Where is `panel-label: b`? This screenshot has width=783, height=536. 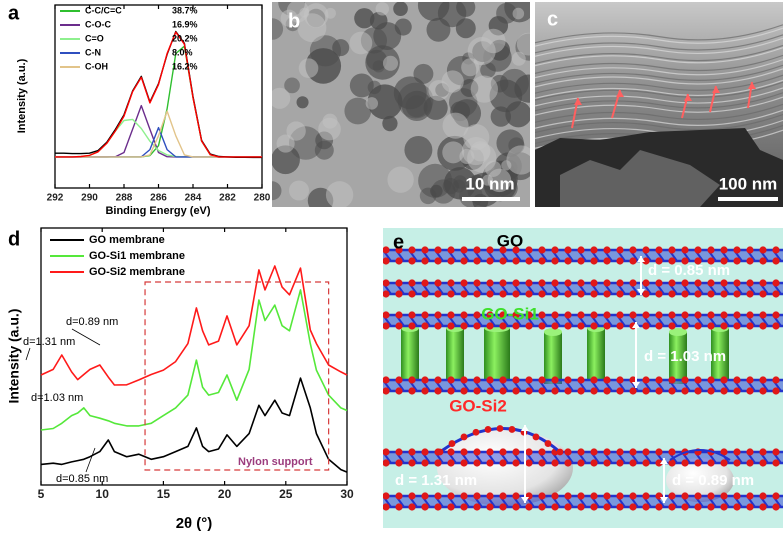
panel-label: b is located at coordinates (294, 21).